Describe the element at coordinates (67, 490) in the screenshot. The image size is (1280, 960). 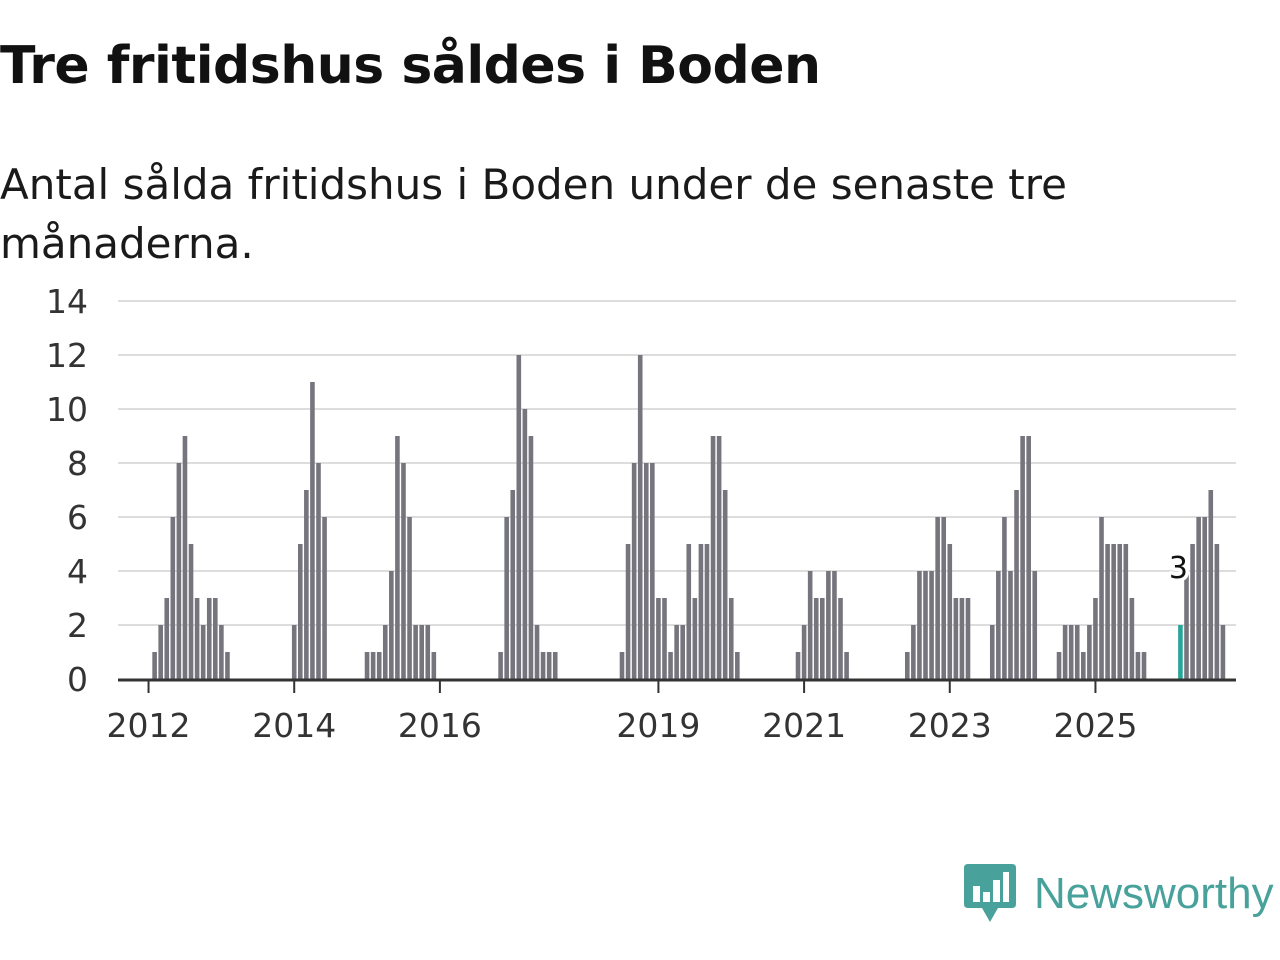
I see `y-axis-labels: 0 2 4 6 8 10 12 14` at that location.